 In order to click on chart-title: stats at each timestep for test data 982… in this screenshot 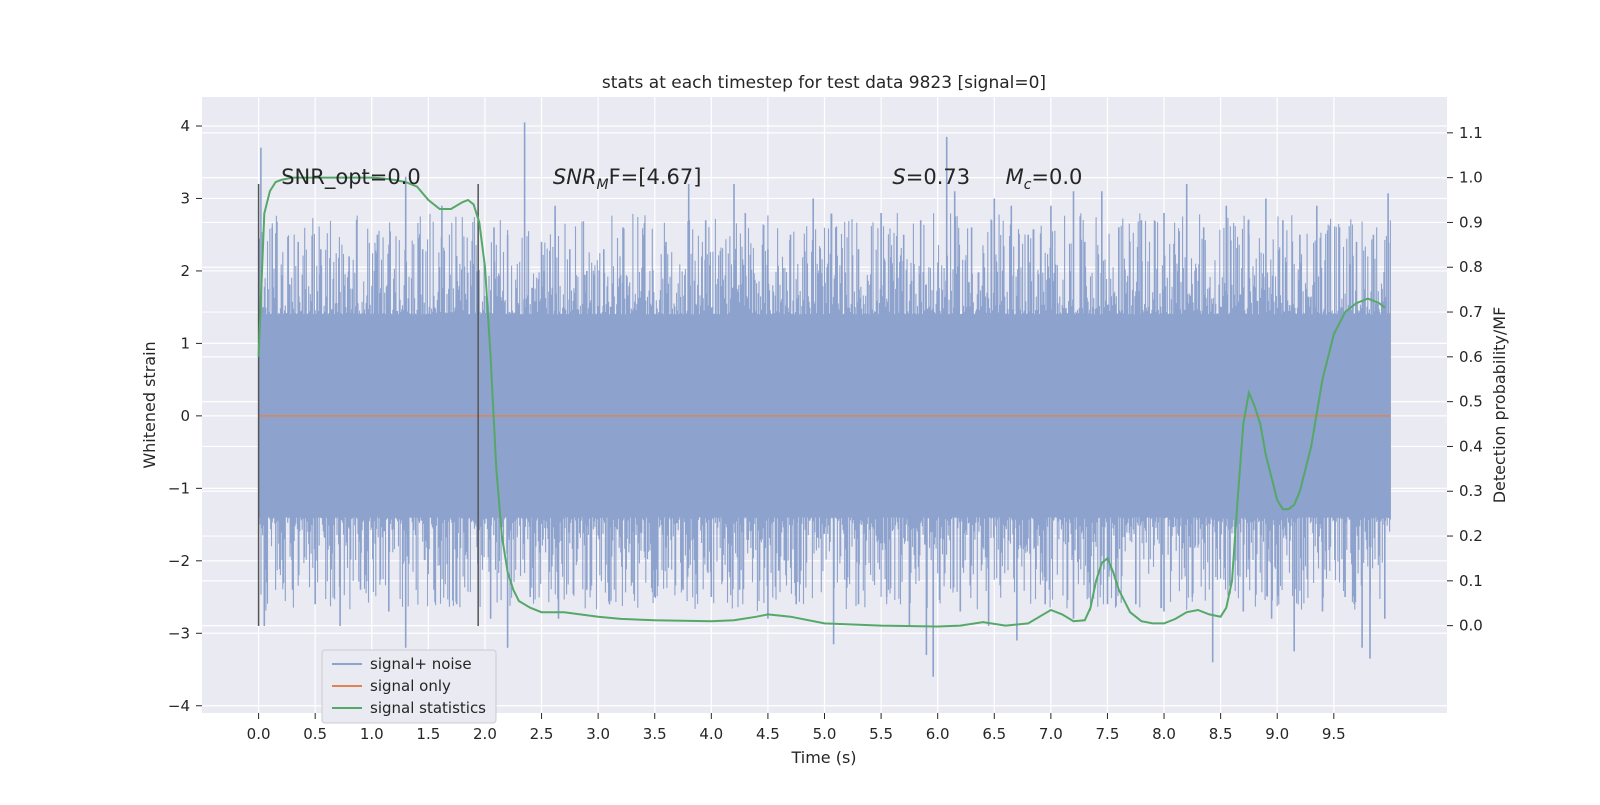, I will do `click(824, 83)`.